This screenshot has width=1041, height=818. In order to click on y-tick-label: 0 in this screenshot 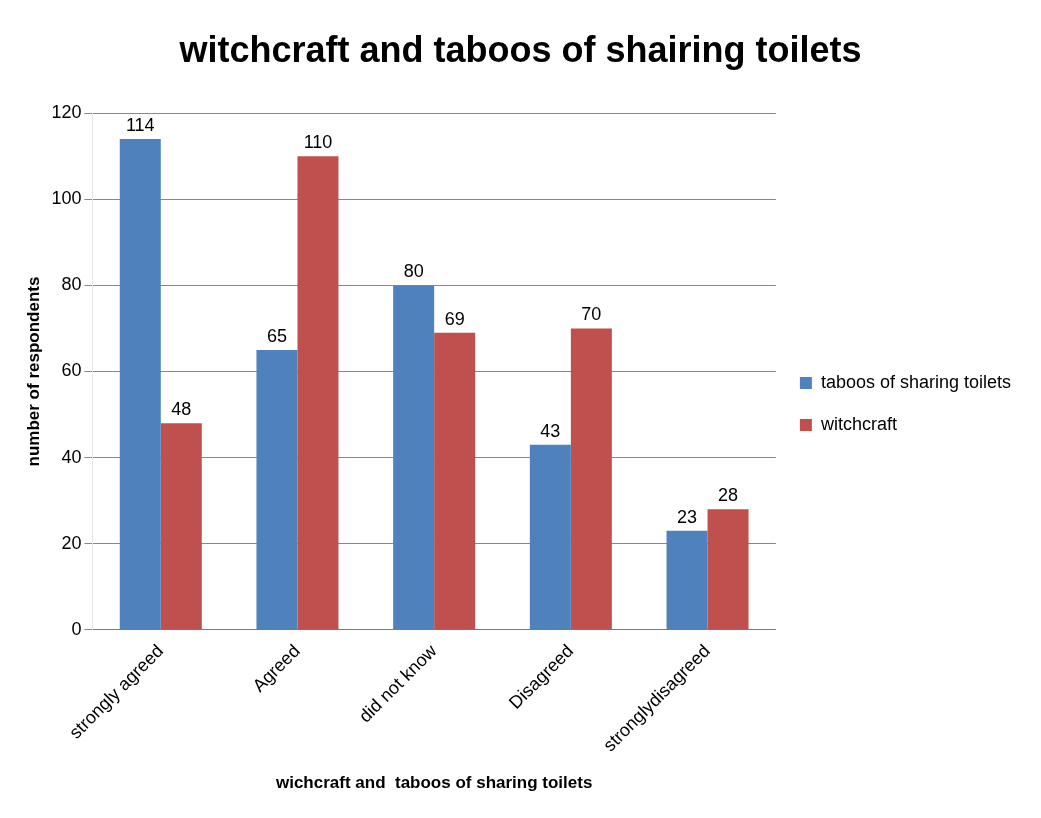, I will do `click(76, 628)`.